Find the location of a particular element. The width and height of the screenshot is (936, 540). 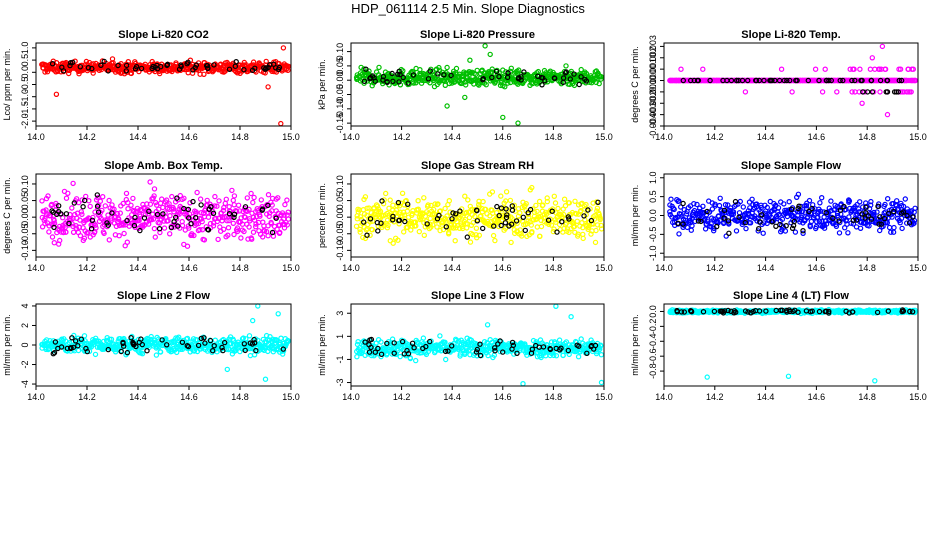

y-tick-label: 0.10 is located at coordinates (340, 52).